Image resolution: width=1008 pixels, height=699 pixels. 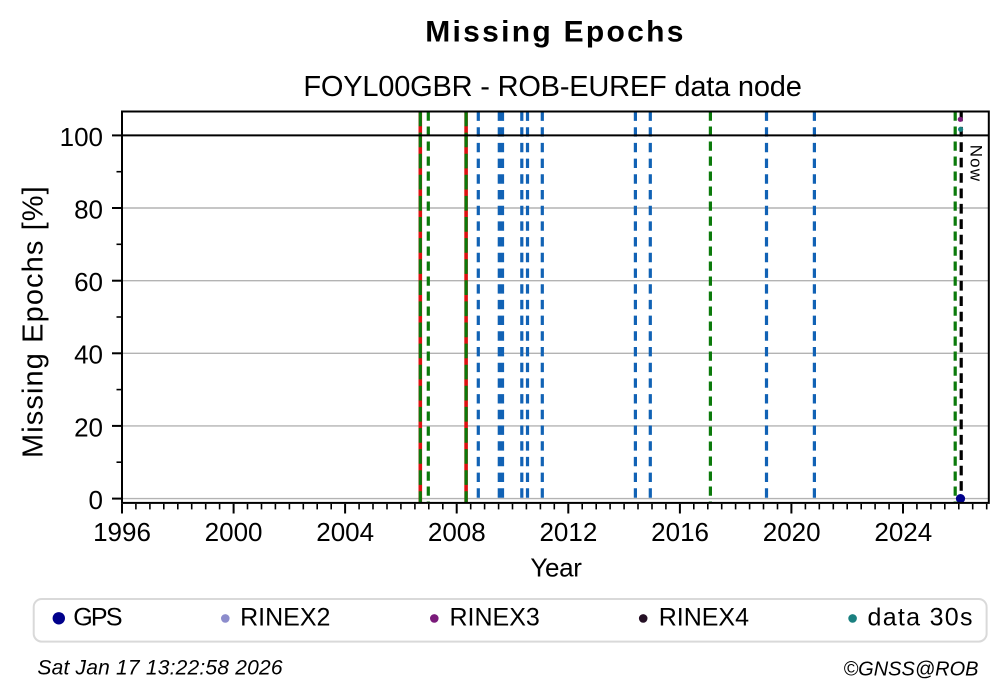 I want to click on svg-text: Sat Jan 17 13:22:58 2026, so click(x=159, y=667).